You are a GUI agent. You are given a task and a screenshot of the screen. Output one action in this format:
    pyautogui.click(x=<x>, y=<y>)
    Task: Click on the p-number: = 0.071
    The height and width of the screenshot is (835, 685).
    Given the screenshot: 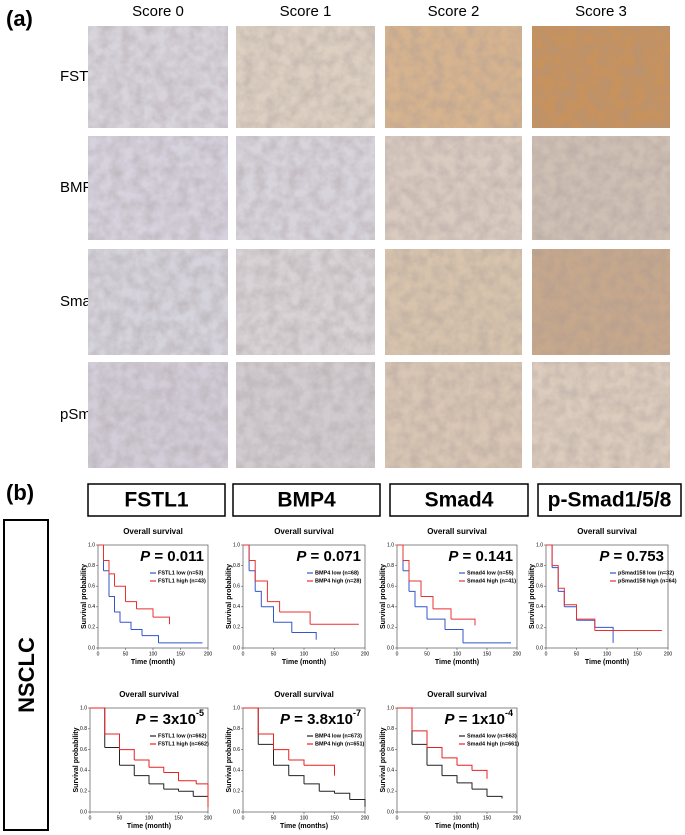 What is the action you would take?
    pyautogui.click(x=333, y=556)
    